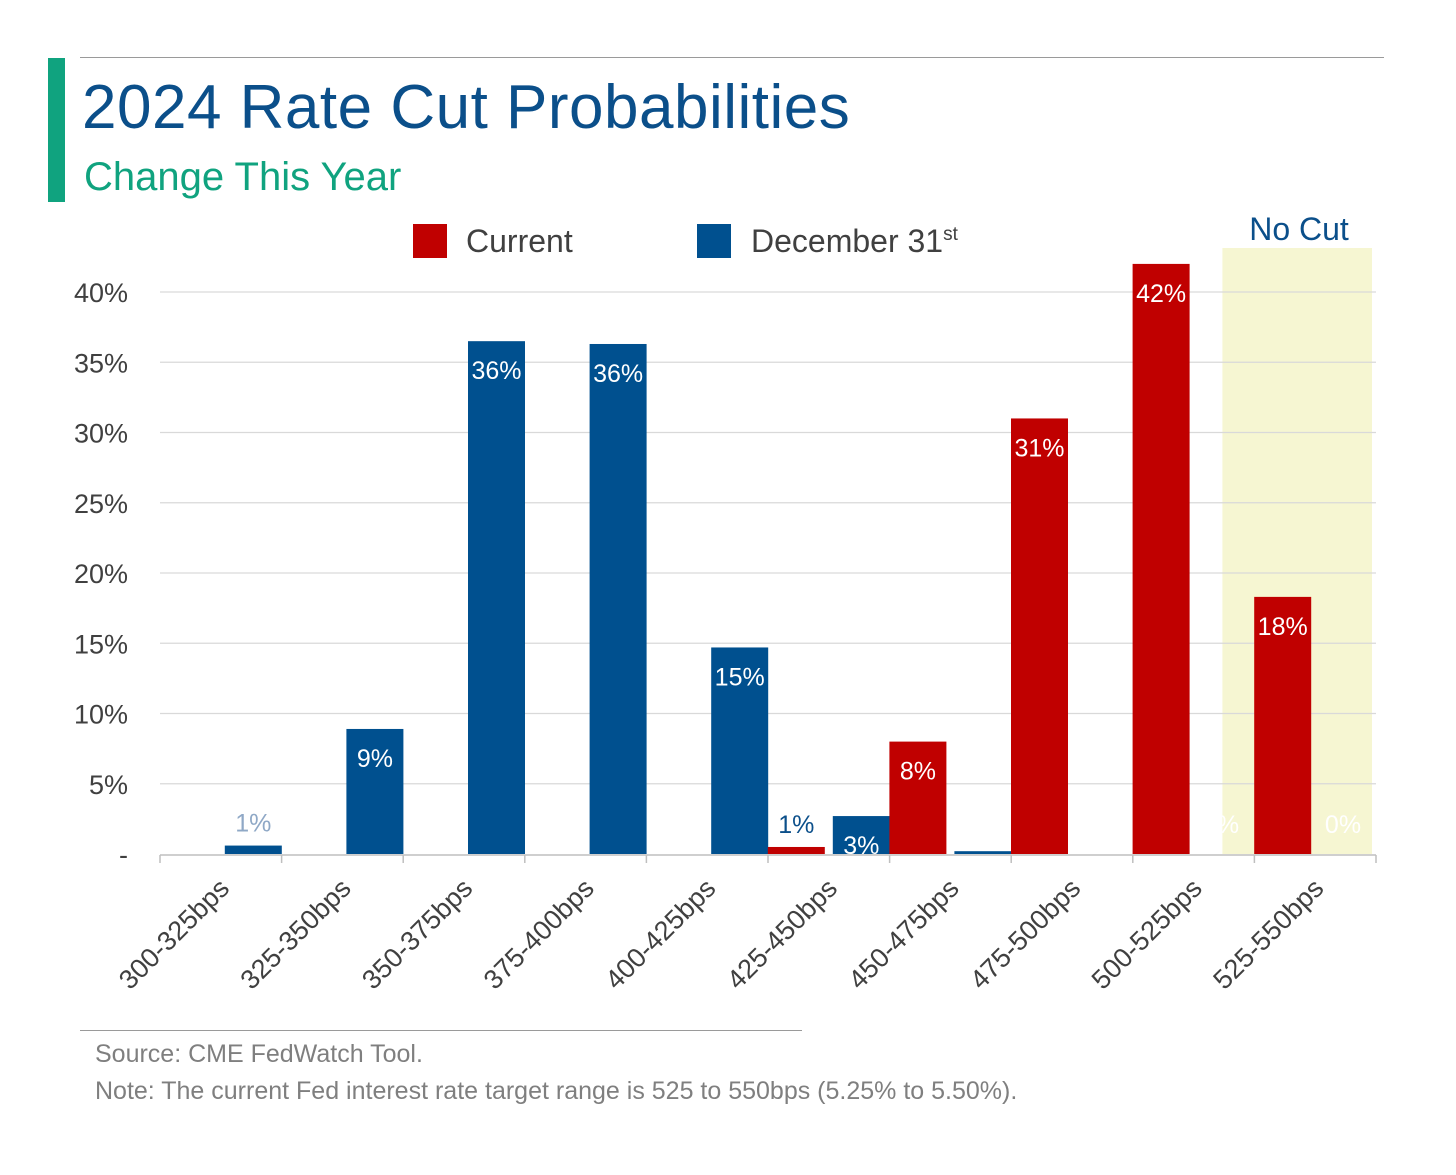  Describe the element at coordinates (101, 434) in the screenshot. I see `y-tick-label: 30%` at that location.